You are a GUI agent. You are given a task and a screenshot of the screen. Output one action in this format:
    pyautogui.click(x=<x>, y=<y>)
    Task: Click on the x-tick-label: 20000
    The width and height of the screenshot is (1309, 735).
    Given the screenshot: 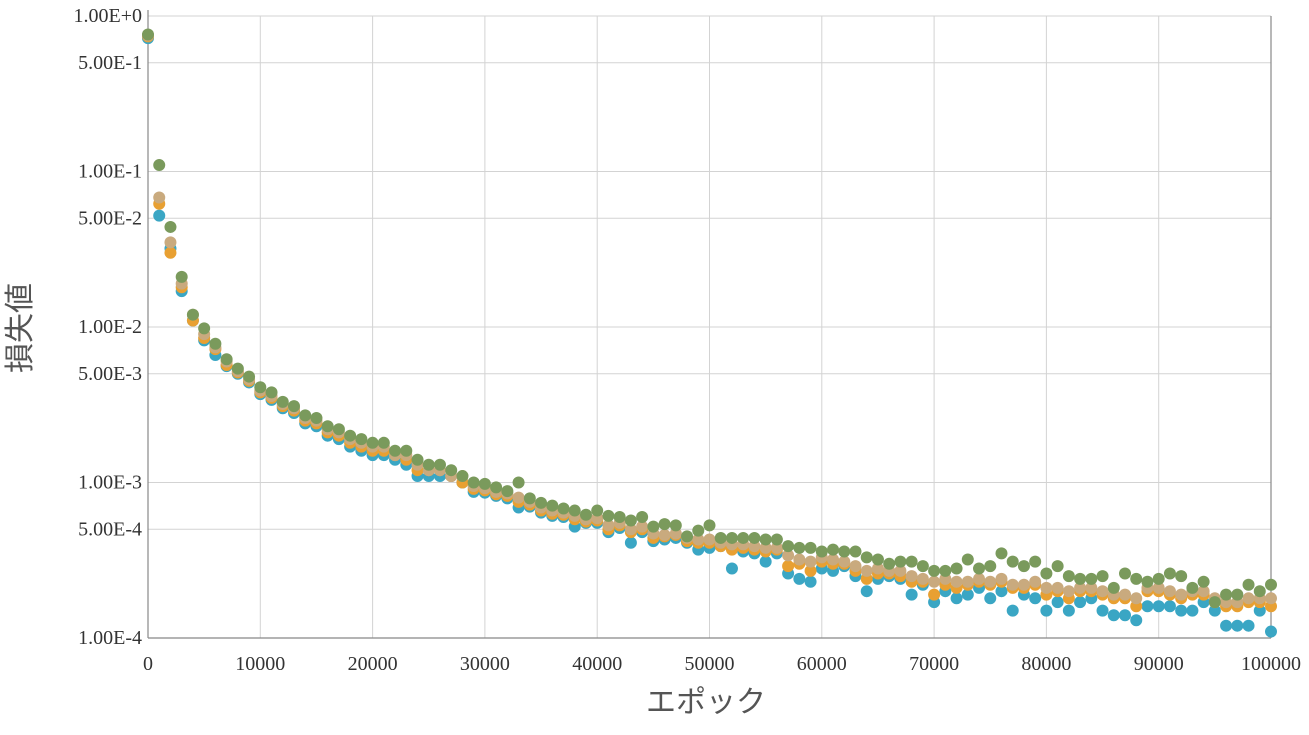 What is the action you would take?
    pyautogui.click(x=373, y=664)
    